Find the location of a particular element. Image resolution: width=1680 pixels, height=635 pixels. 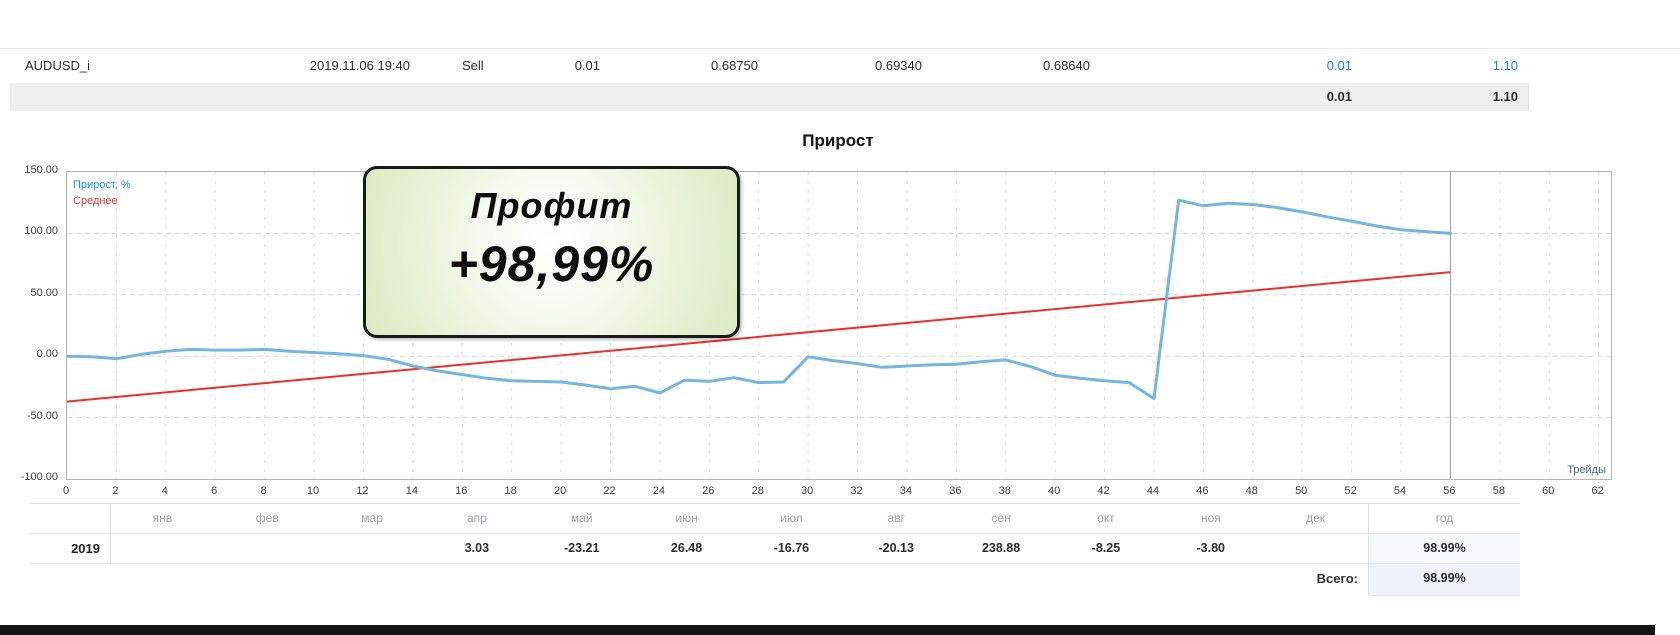

month-header: ноя is located at coordinates (1210, 518).